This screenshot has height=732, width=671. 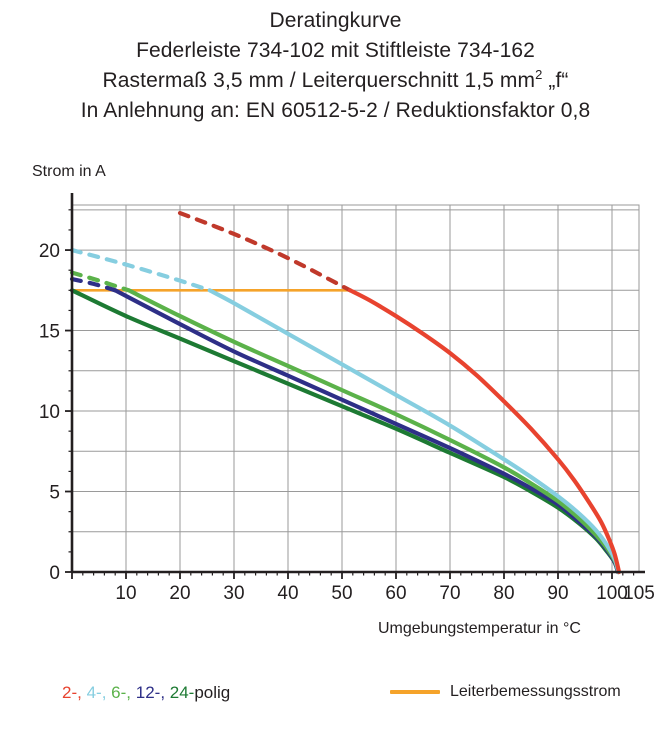 What do you see at coordinates (639, 593) in the screenshot?
I see `x-tick-label-105: 105` at bounding box center [639, 593].